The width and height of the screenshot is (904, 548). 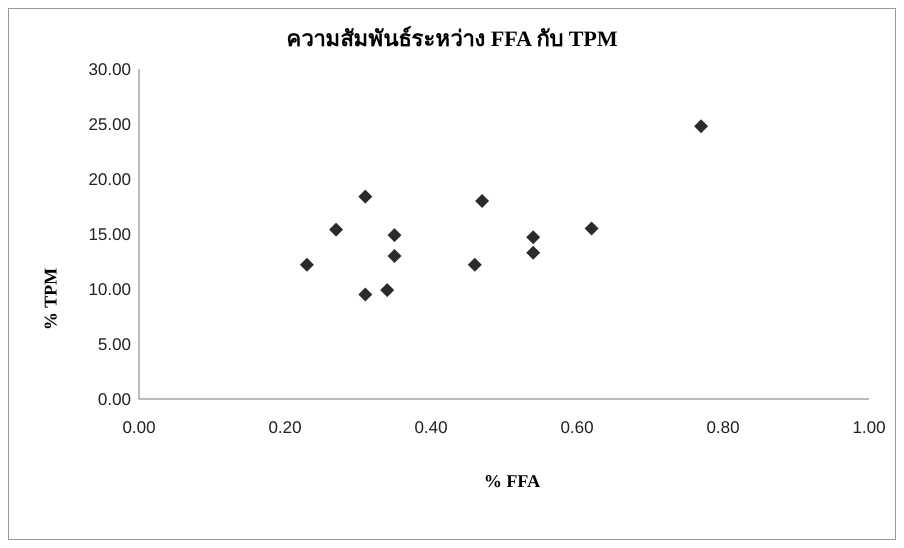 I want to click on x-tick-label: 0.40, so click(x=431, y=428).